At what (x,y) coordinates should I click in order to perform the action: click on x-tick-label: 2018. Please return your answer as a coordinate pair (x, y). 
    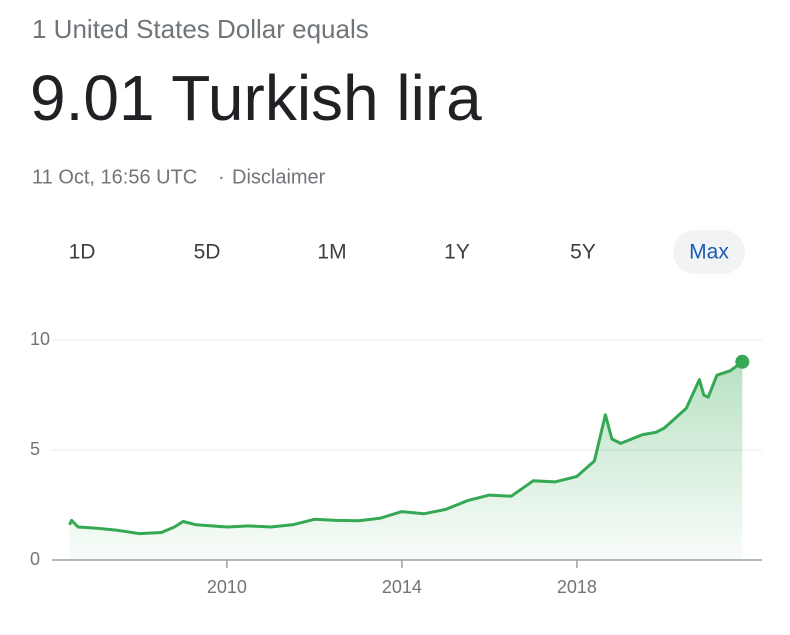
    Looking at the image, I should click on (577, 587).